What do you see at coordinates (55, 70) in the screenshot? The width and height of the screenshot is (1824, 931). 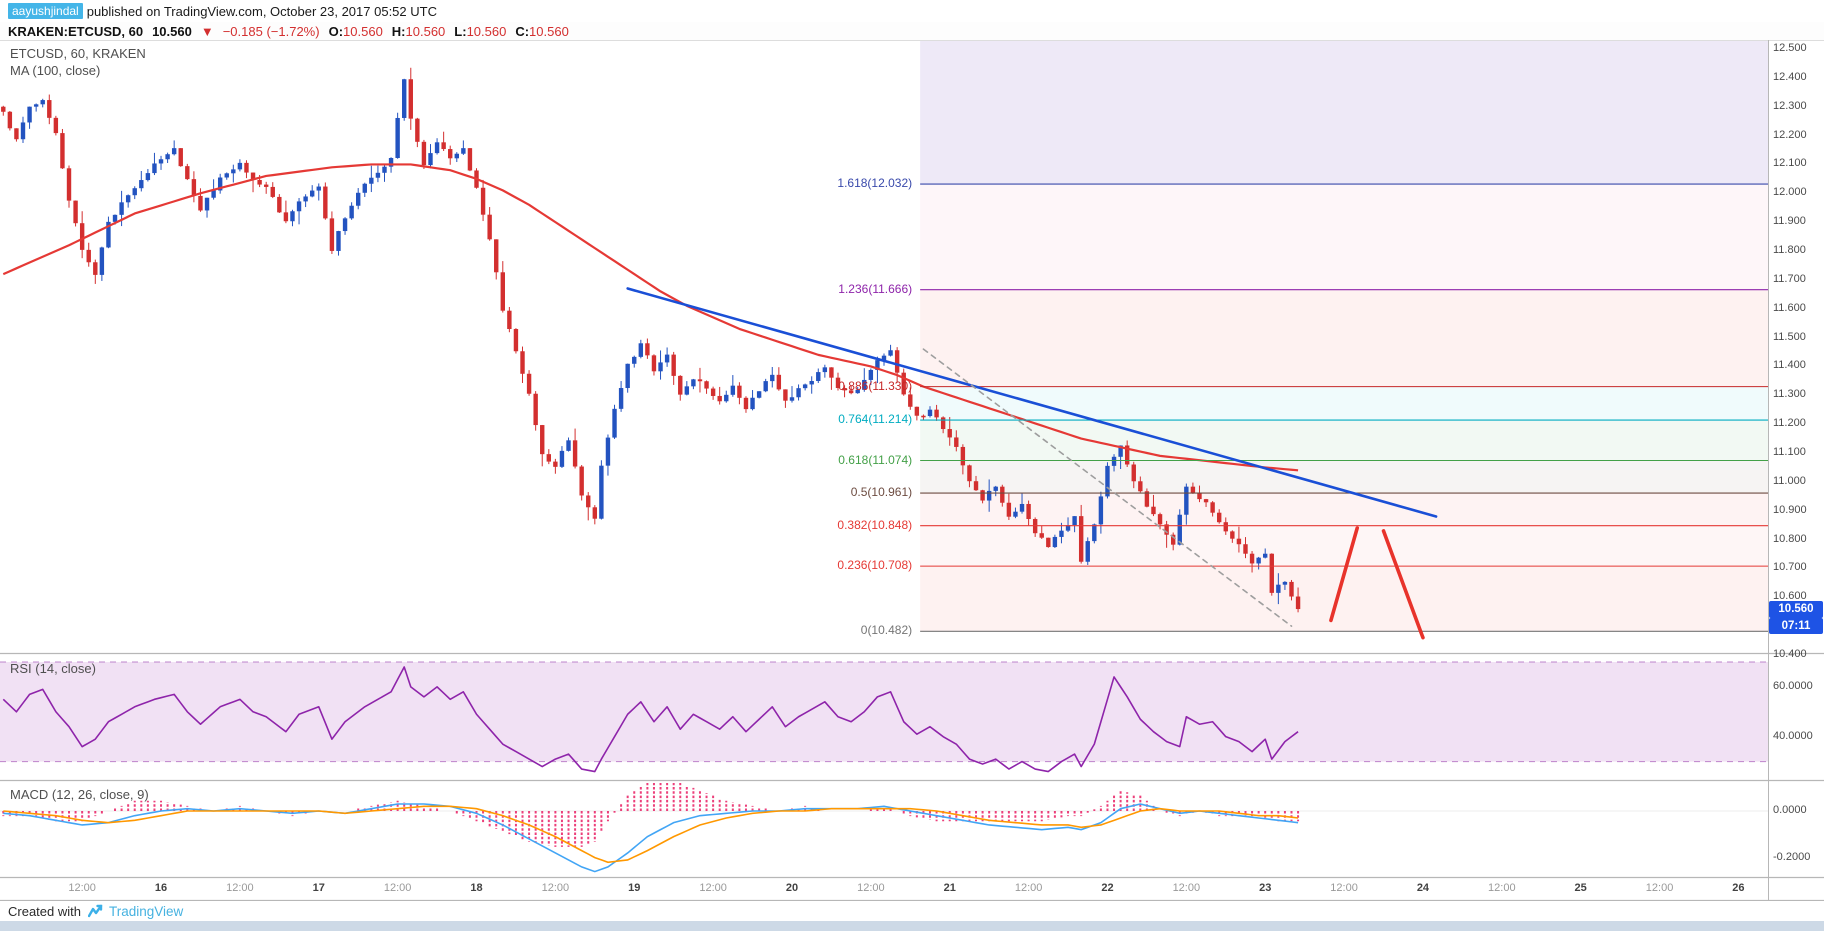 I see `ma-indicator-legend: MA (100, close)` at bounding box center [55, 70].